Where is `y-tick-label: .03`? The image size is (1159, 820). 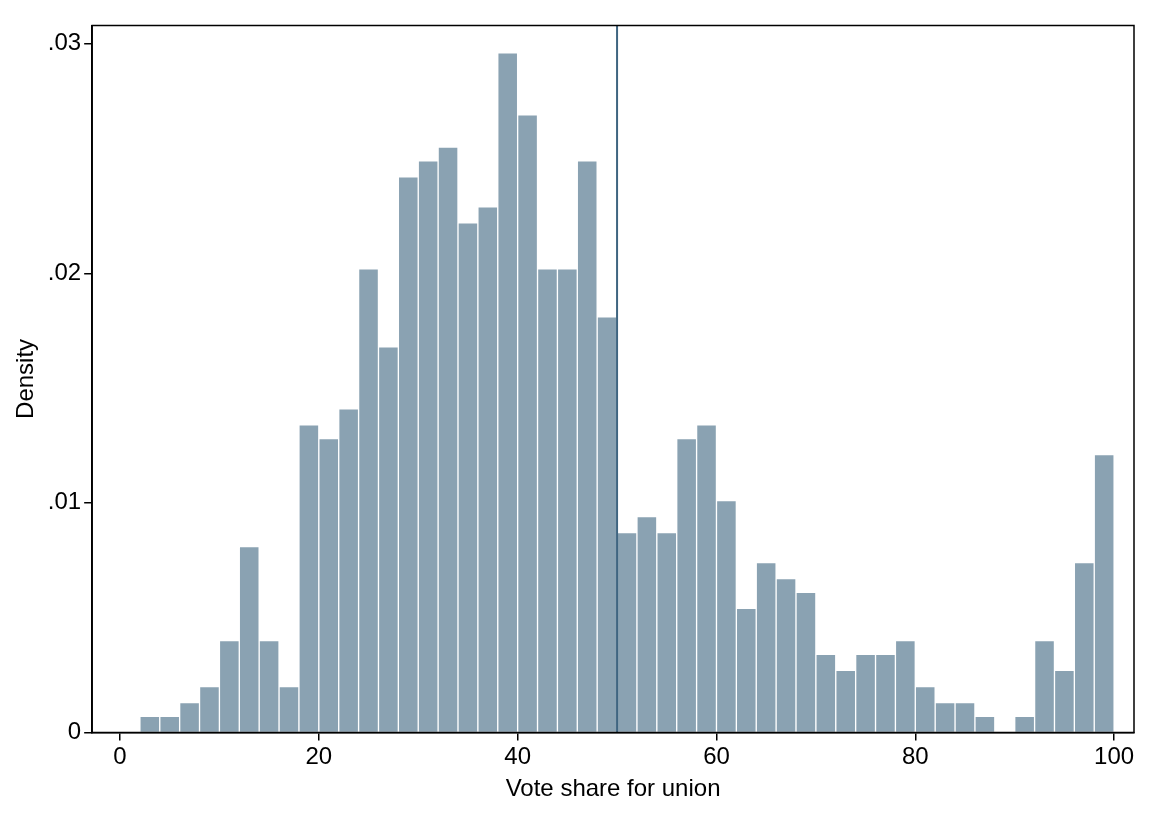 y-tick-label: .03 is located at coordinates (64, 42).